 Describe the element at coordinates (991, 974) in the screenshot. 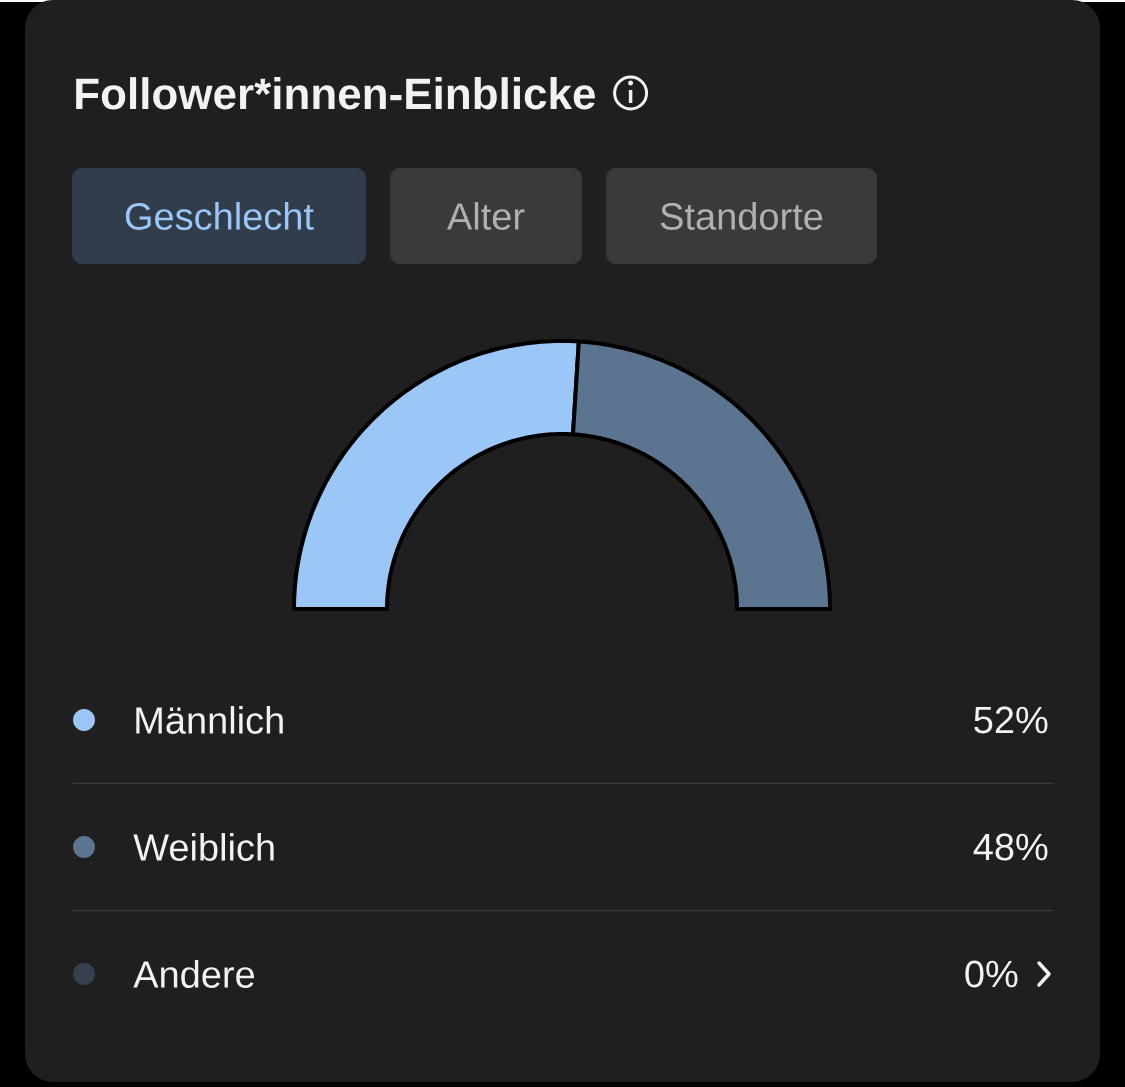

I see `text: 0%` at that location.